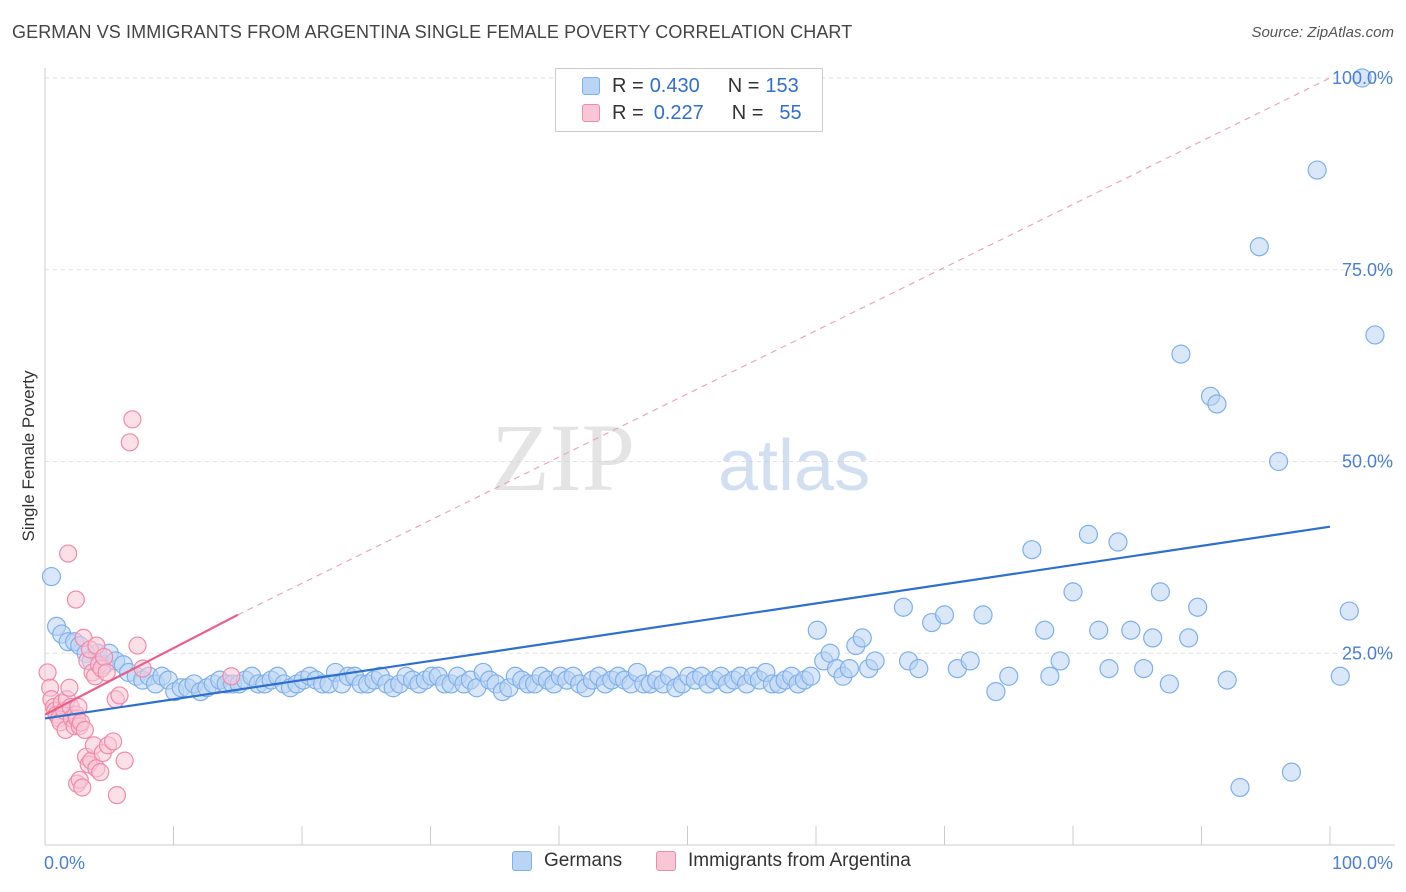  I want to click on legend-swatch-argentina, so click(591, 113).